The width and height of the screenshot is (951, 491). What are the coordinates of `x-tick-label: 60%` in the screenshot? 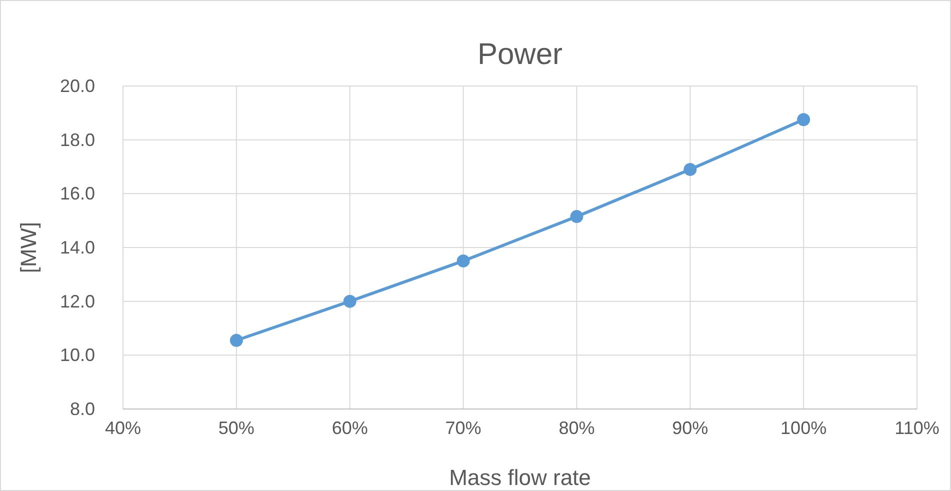 It's located at (350, 428).